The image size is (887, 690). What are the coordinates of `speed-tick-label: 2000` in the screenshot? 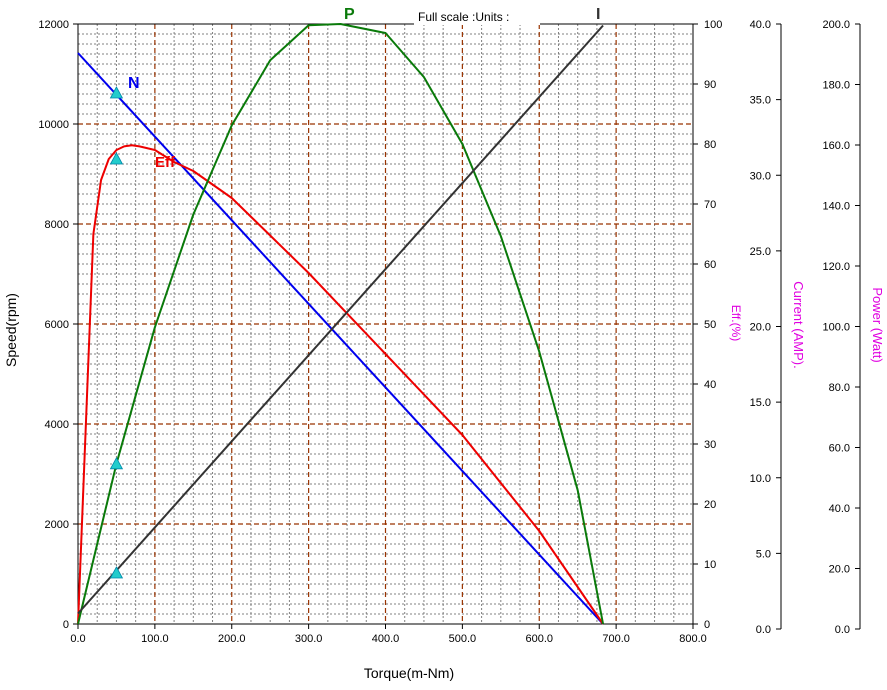 It's located at (57, 525).